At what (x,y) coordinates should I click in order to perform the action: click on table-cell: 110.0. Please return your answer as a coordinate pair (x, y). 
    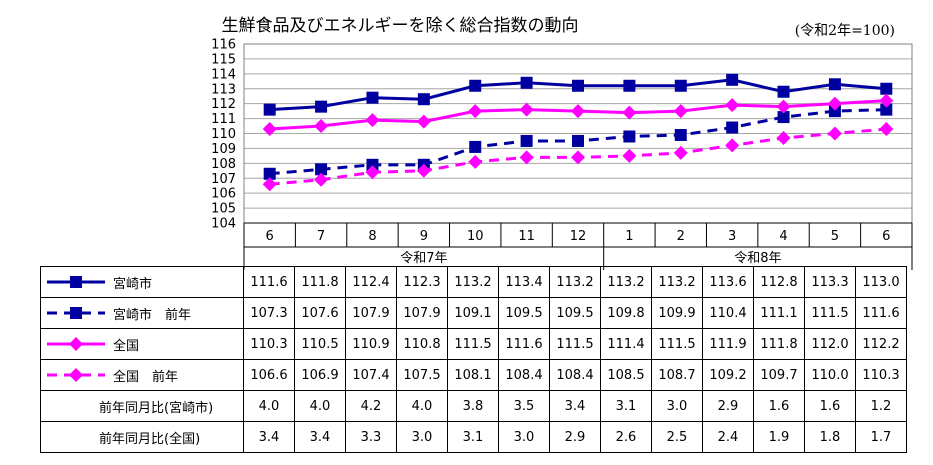
    Looking at the image, I should click on (830, 375).